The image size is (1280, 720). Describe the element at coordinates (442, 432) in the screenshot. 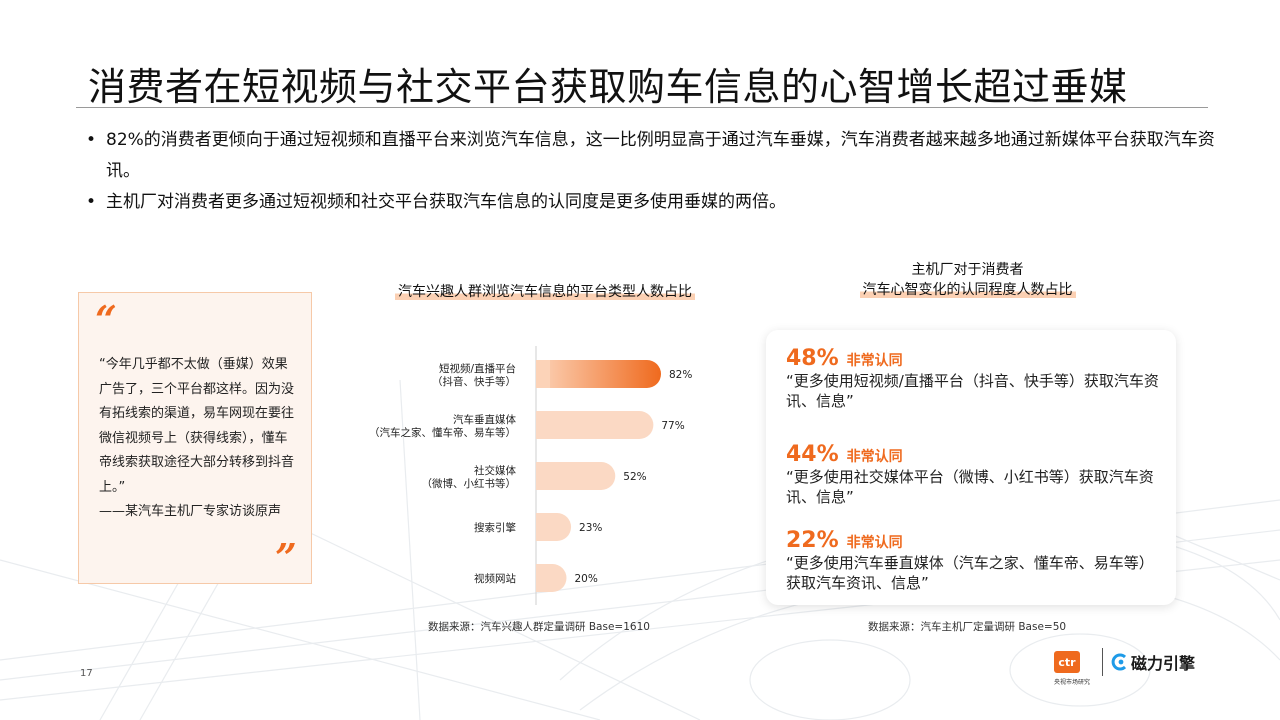

I see `category-sublabel: （汽车之家、懂车帝、易车等）` at that location.